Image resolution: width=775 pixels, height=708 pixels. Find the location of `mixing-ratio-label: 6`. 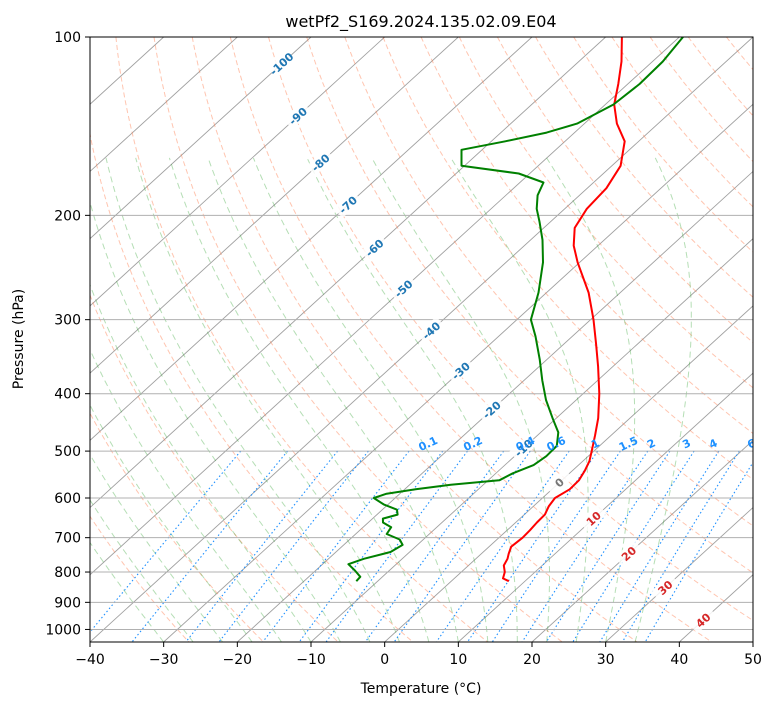

mixing-ratio-label: 6 is located at coordinates (751, 443).